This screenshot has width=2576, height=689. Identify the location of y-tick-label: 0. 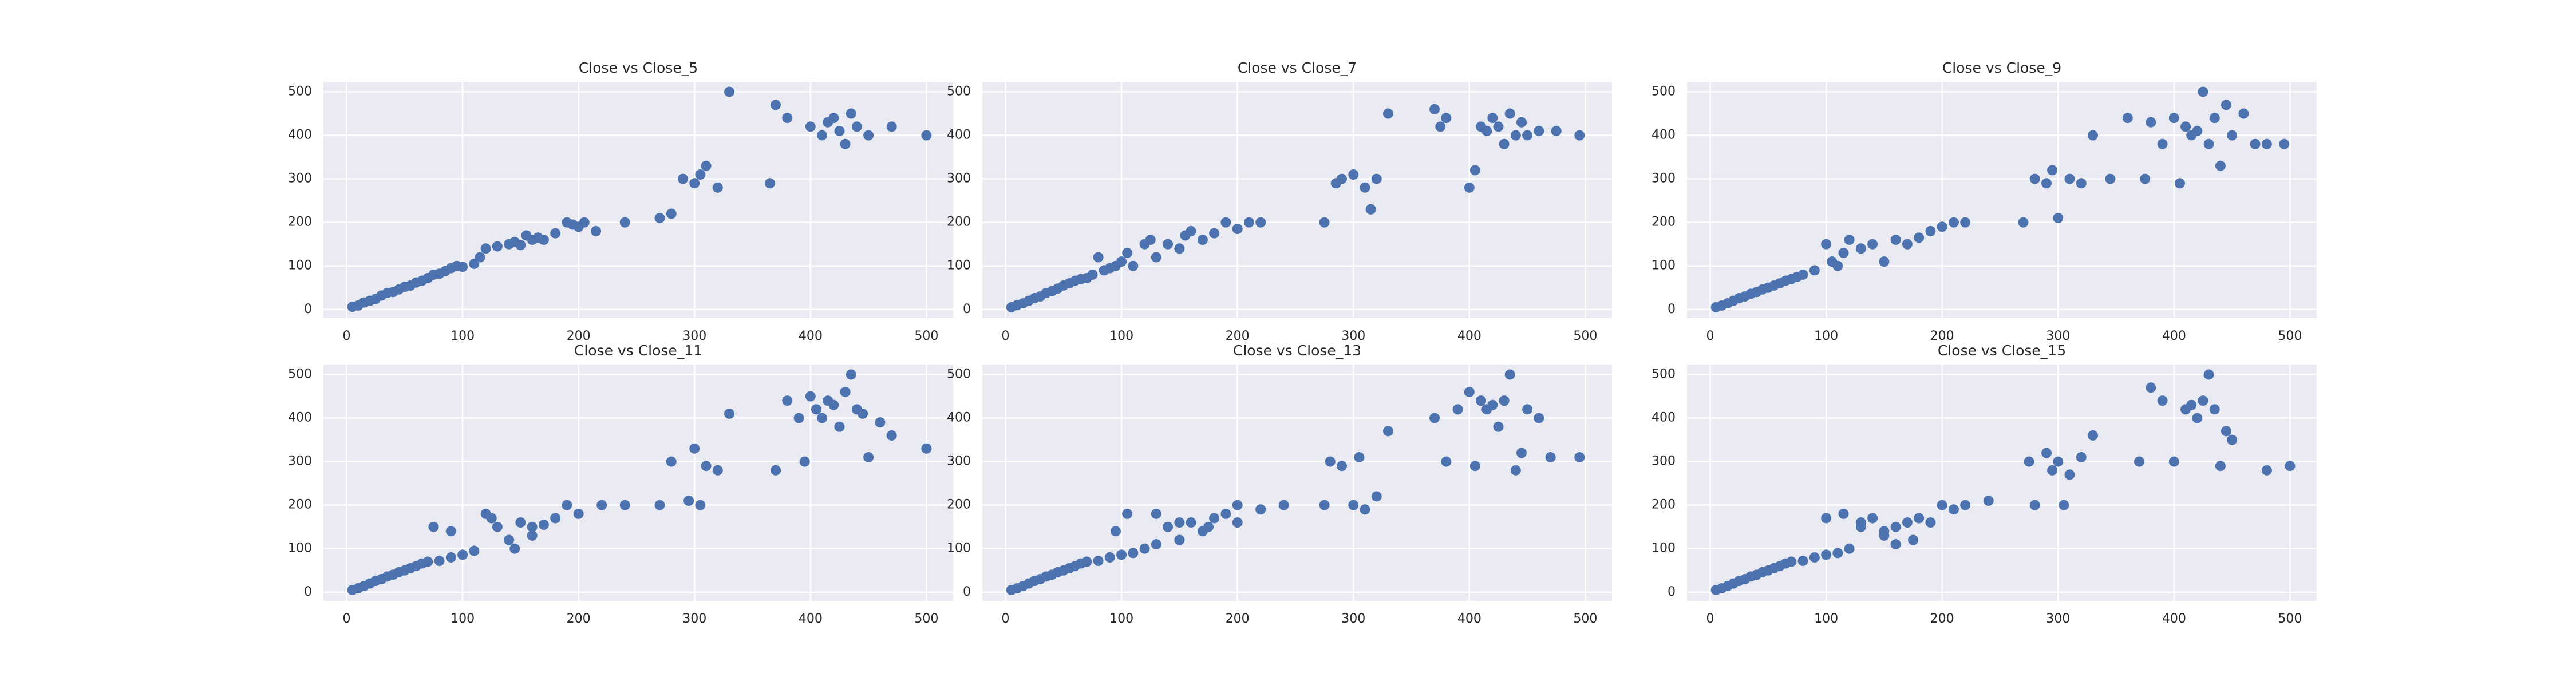
(967, 309).